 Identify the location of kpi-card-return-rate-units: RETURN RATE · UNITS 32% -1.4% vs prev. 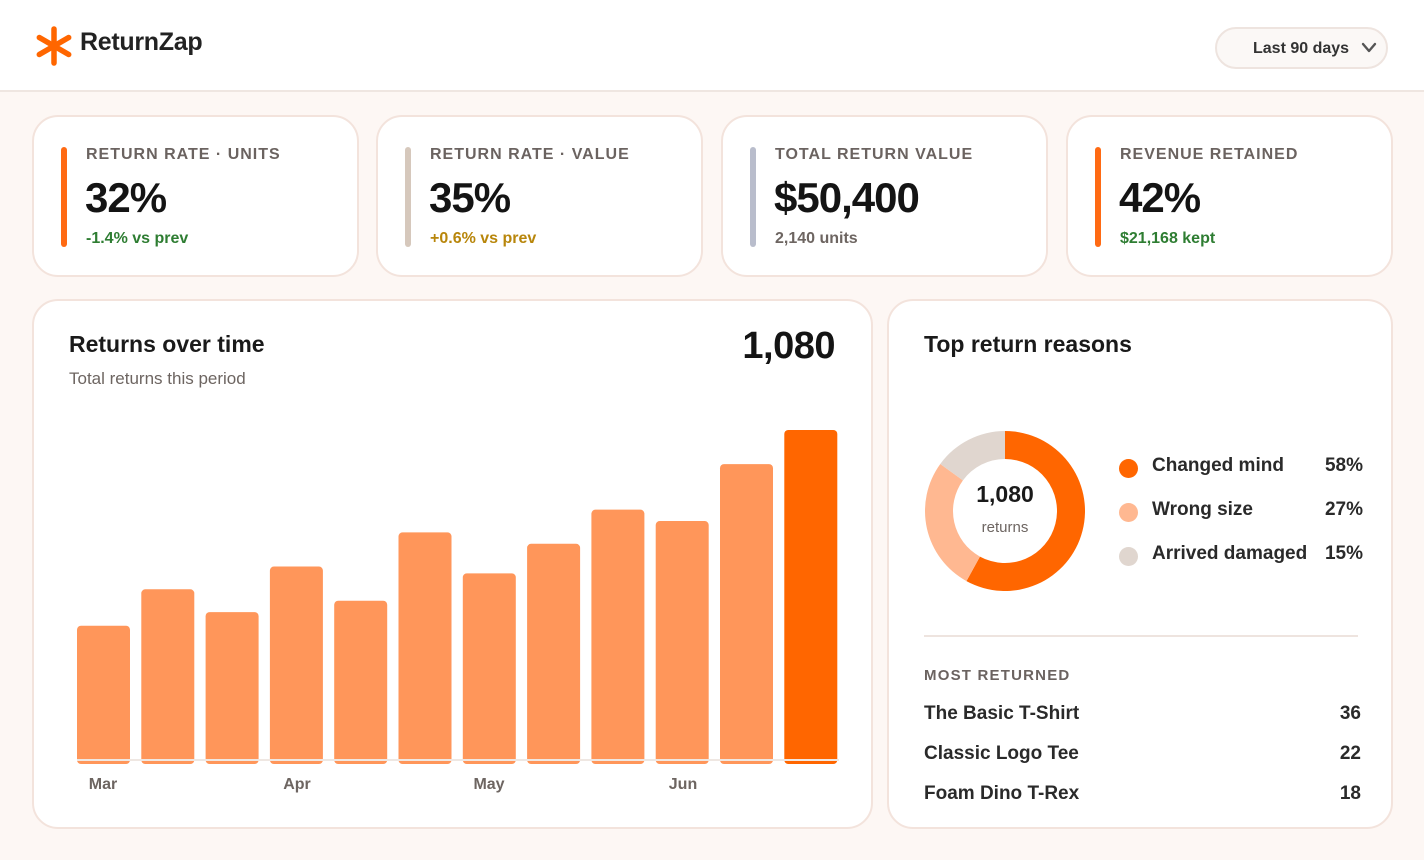
(195, 196).